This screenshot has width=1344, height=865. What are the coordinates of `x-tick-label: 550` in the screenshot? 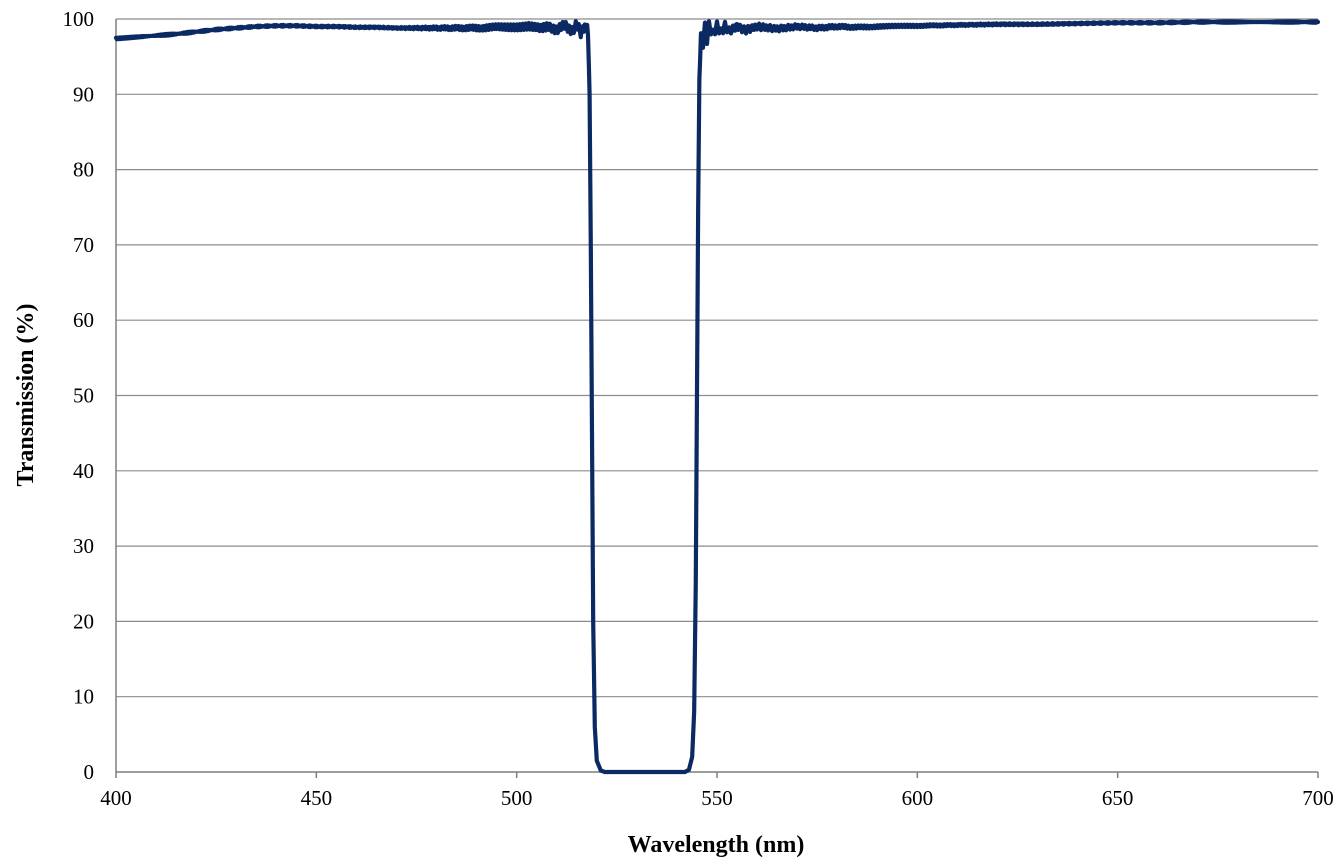 It's located at (717, 798).